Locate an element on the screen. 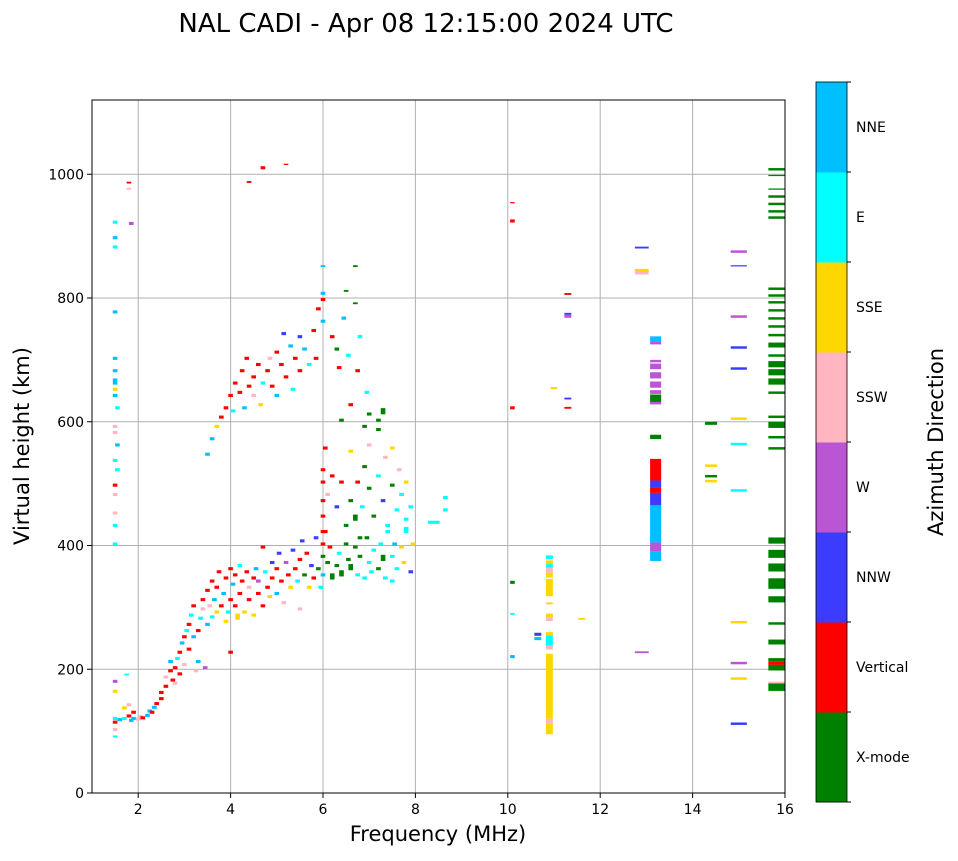 The height and width of the screenshot is (861, 958). x-tick-label: 12 is located at coordinates (600, 810).